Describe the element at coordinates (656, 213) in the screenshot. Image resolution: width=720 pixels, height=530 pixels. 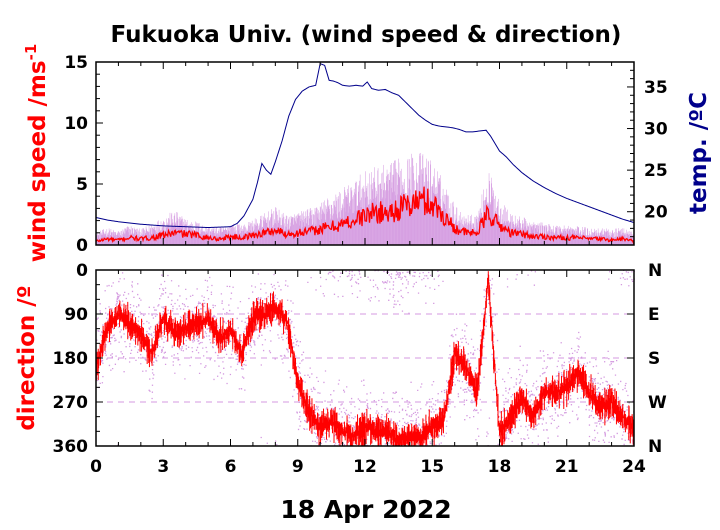
I see `temperature-tick-label: 20` at that location.